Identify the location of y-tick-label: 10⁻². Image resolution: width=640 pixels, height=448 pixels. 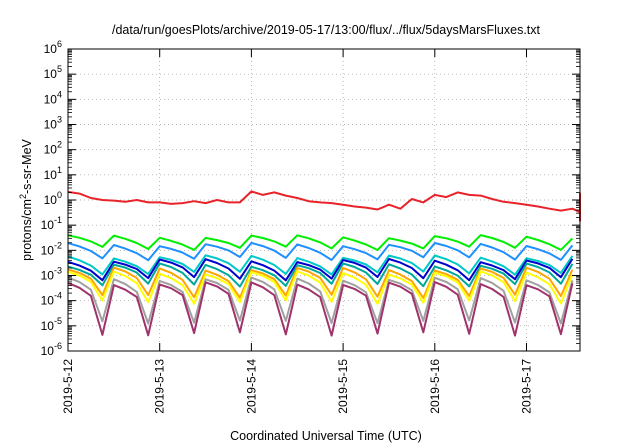
(51, 248).